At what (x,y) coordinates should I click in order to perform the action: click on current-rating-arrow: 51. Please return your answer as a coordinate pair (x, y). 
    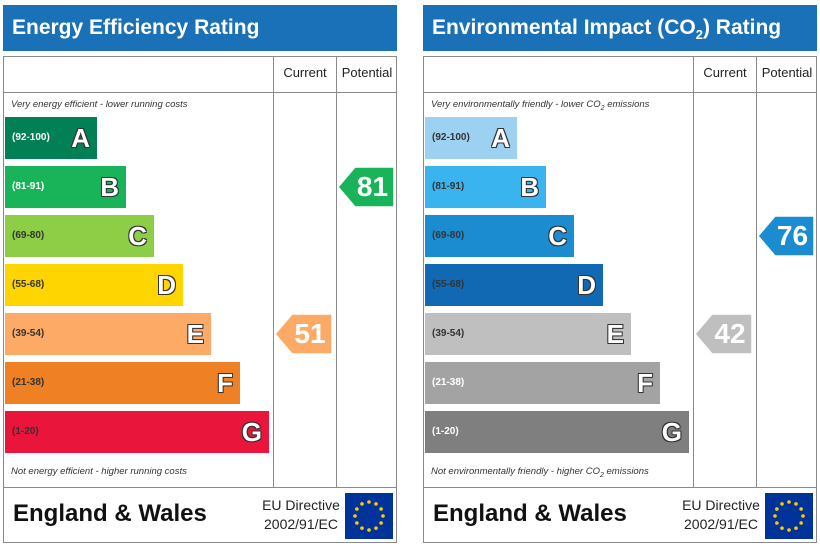
    Looking at the image, I should click on (304, 334).